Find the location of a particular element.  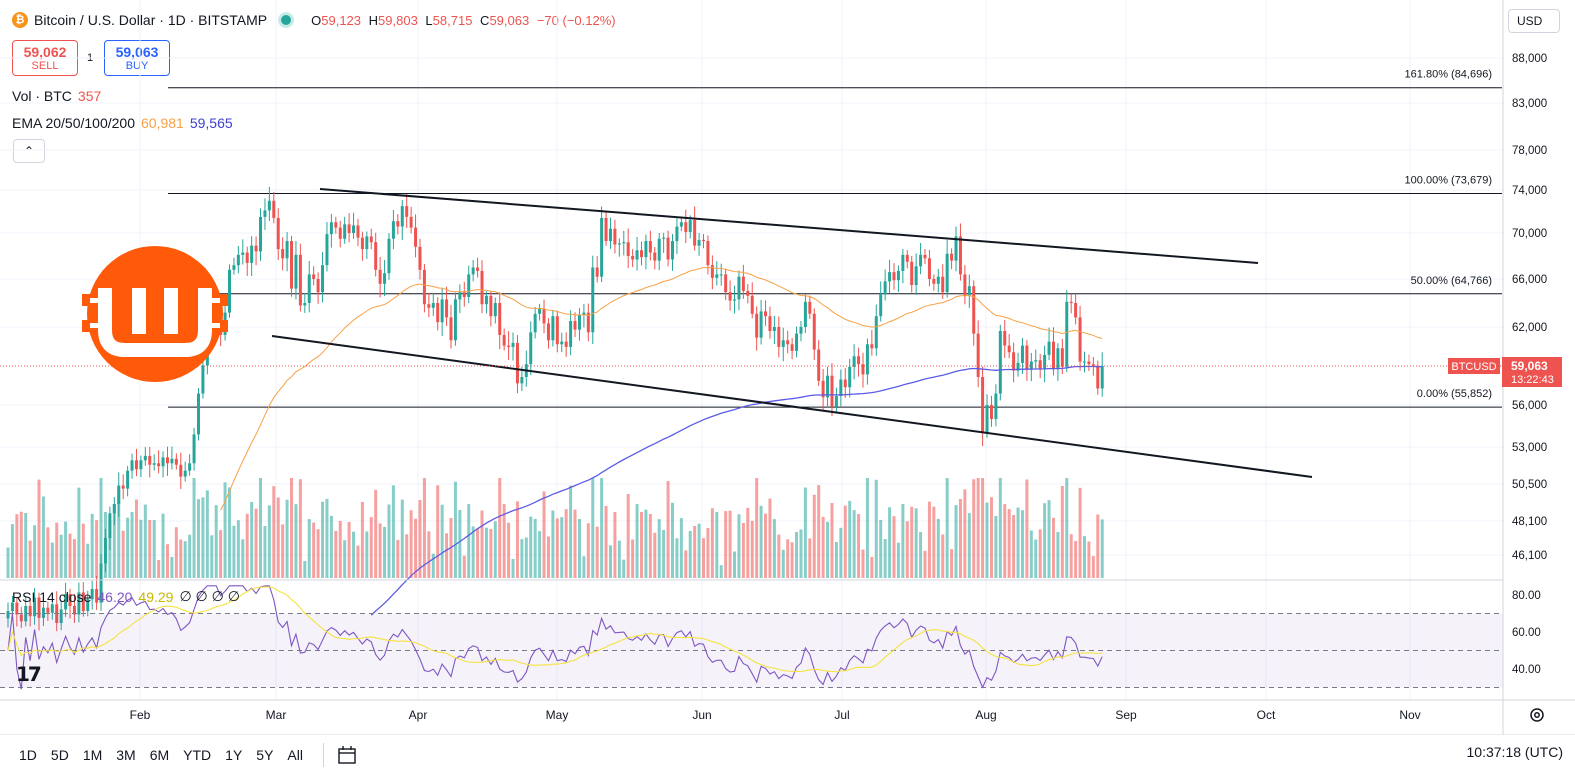

clock: 10:37:18 (UTC) is located at coordinates (1514, 752).